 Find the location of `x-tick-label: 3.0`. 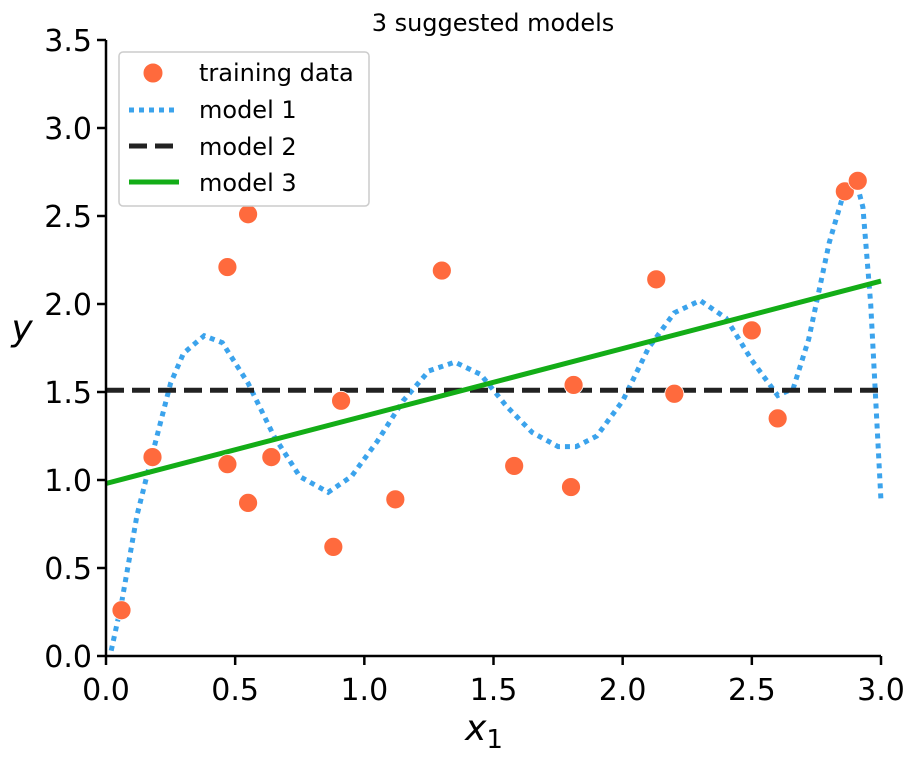

x-tick-label: 3.0 is located at coordinates (881, 690).